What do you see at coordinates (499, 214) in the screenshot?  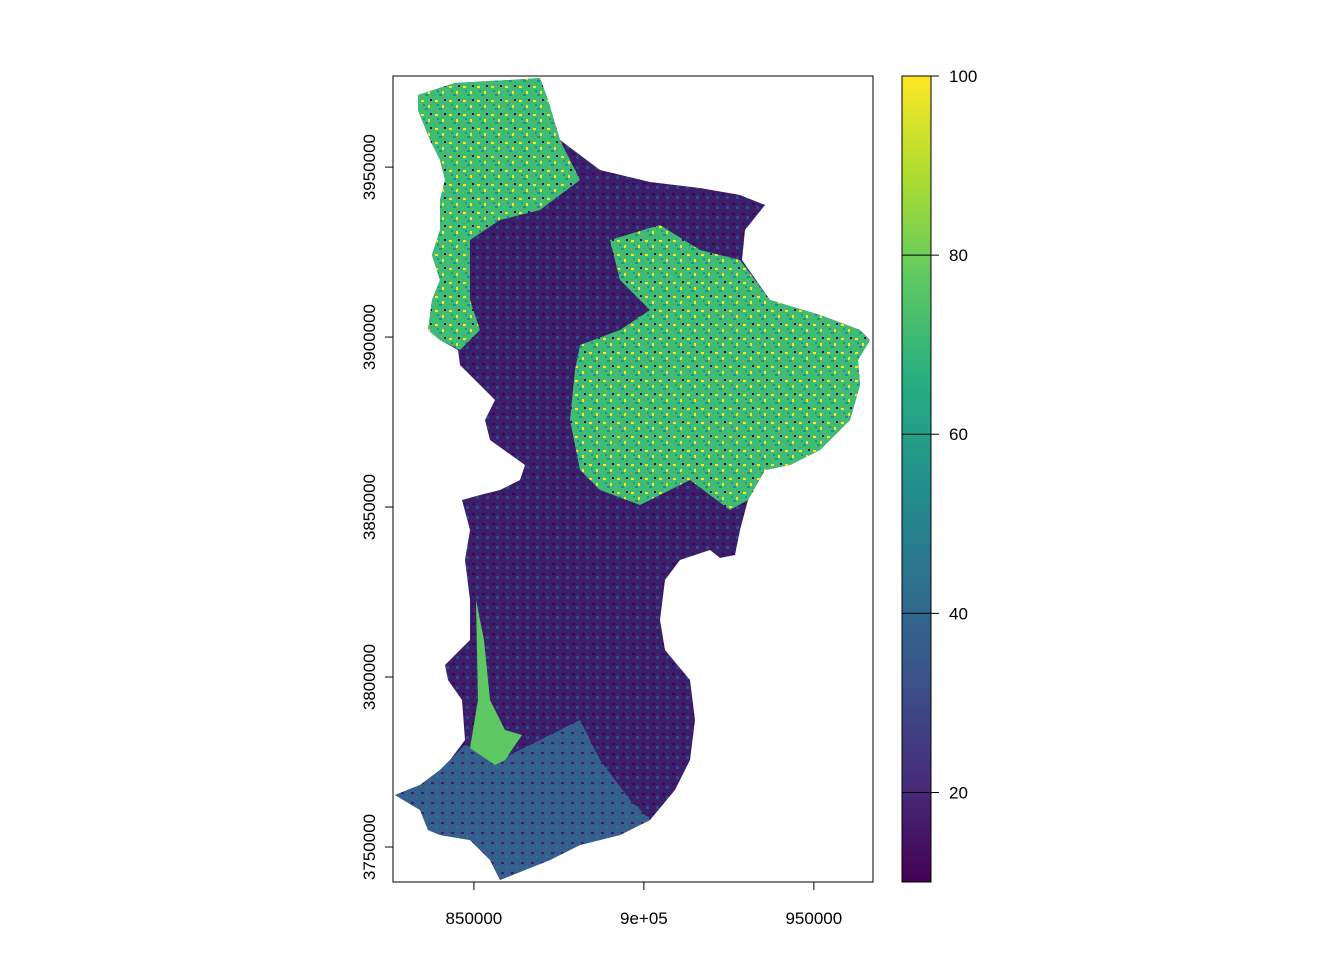 I see `region-north` at bounding box center [499, 214].